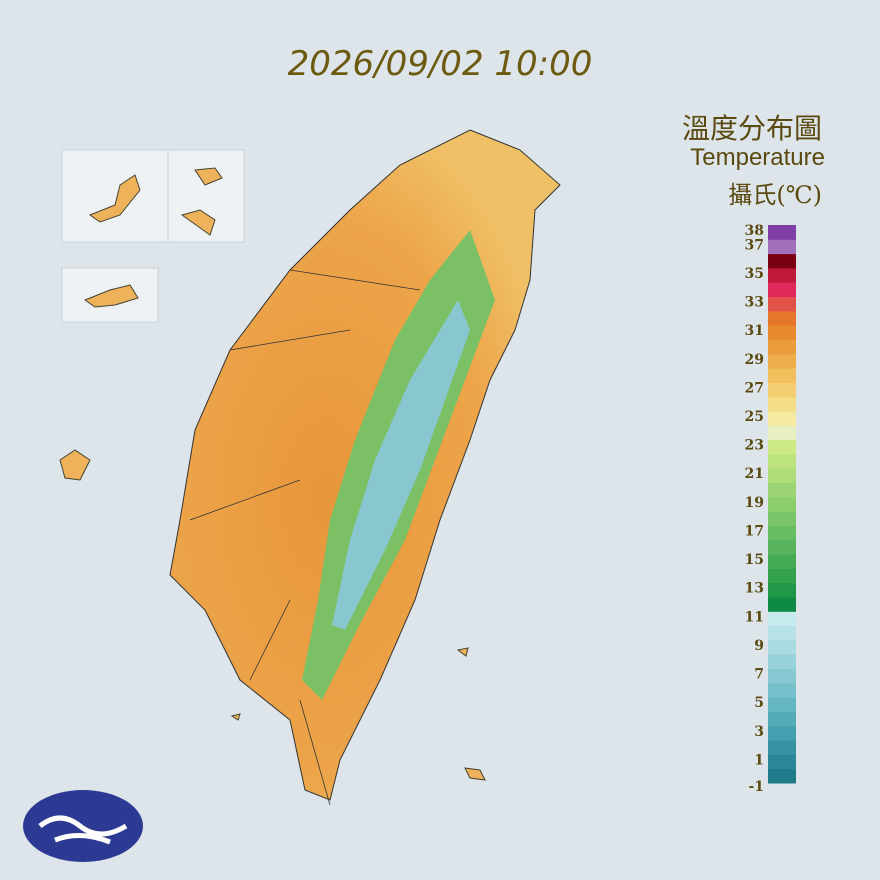 This screenshot has width=880, height=880. What do you see at coordinates (759, 675) in the screenshot?
I see `tick-label: 7` at bounding box center [759, 675].